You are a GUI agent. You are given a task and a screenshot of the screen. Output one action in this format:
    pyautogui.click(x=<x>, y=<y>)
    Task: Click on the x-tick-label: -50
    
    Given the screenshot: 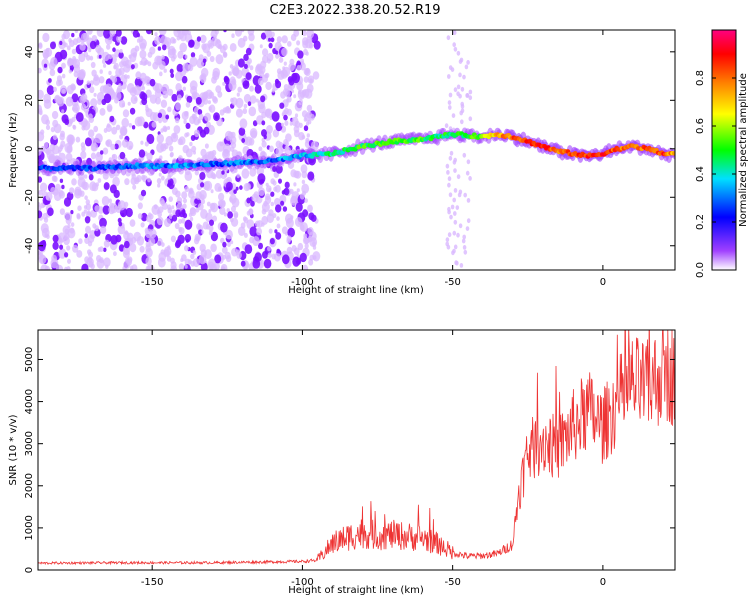 What is the action you would take?
    pyautogui.click(x=452, y=282)
    